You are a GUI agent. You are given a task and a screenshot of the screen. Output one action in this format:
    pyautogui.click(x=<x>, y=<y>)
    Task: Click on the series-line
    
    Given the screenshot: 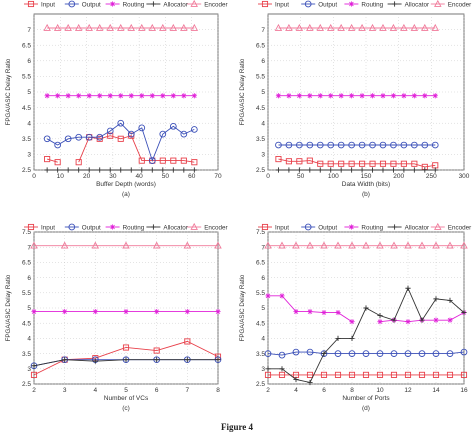 What is the action you would take?
    pyautogui.click(x=136, y=149)
    